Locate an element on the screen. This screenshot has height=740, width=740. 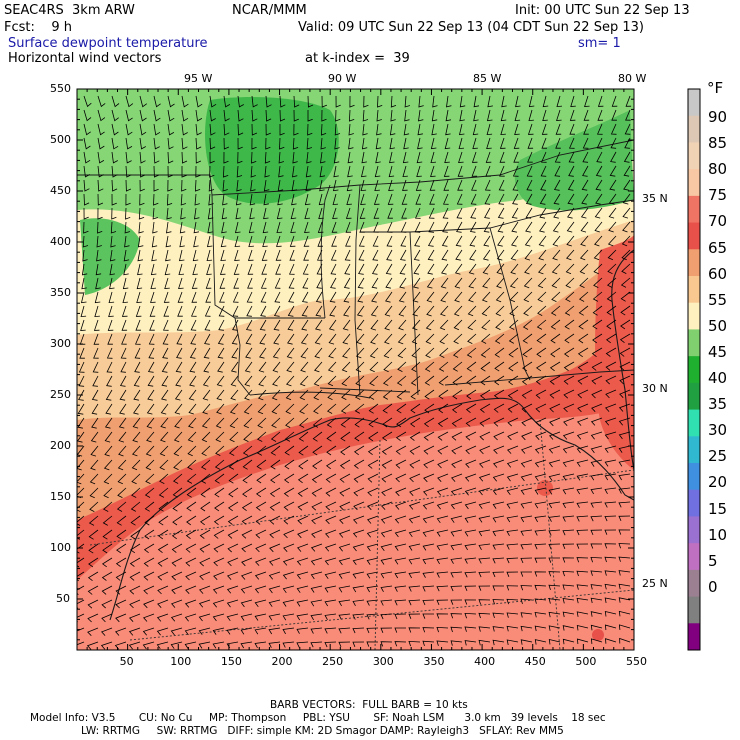
y-tick-label: 150 is located at coordinates (60, 496).